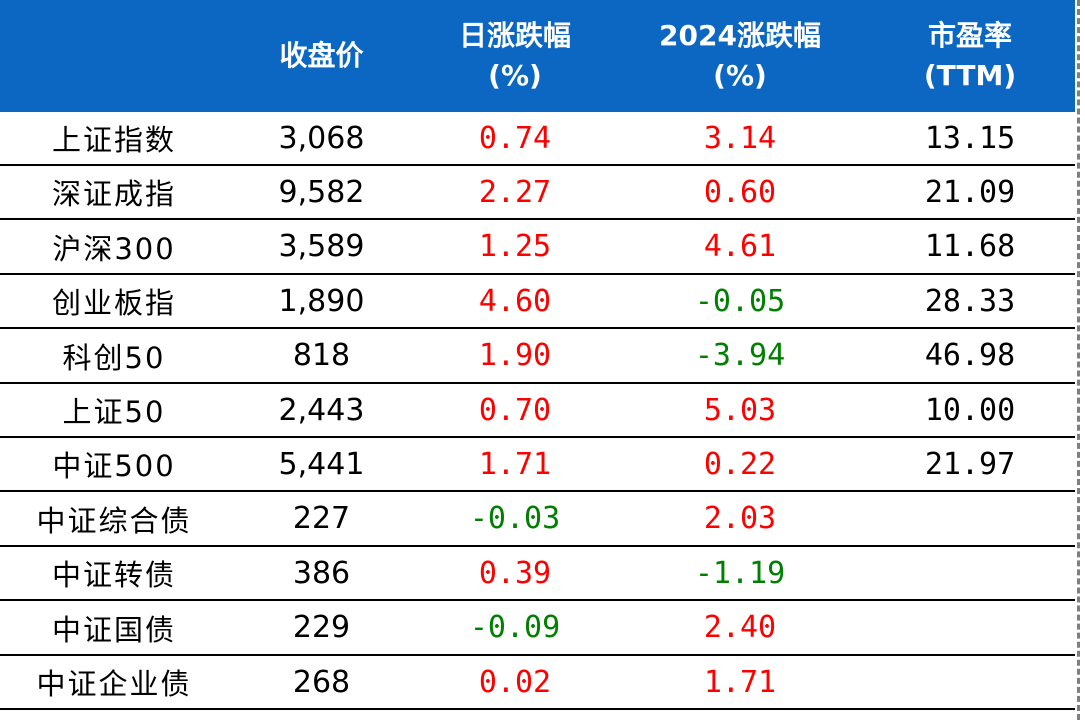 Image resolution: width=1085 pixels, height=720 pixels. Describe the element at coordinates (515, 247) in the screenshot. I see `daily-change-cell: 1.25` at that location.